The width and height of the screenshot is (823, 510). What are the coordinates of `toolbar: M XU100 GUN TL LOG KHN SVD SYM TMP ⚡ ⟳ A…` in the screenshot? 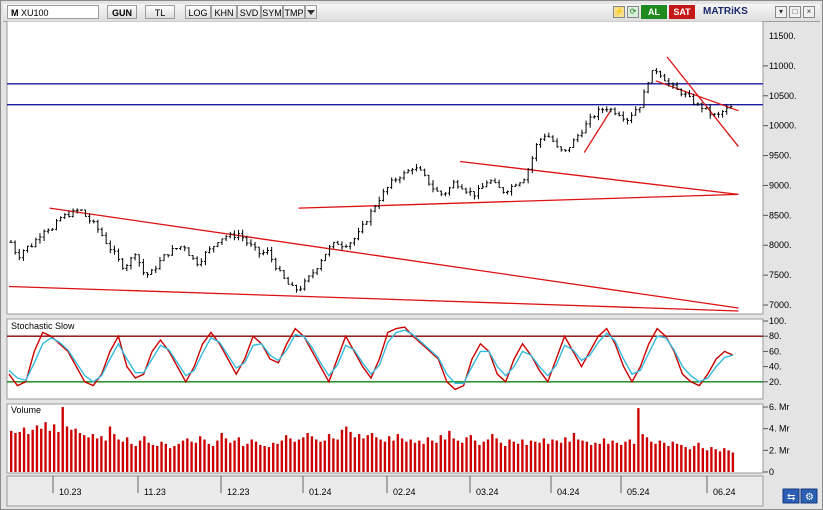 It's located at (411, 13).